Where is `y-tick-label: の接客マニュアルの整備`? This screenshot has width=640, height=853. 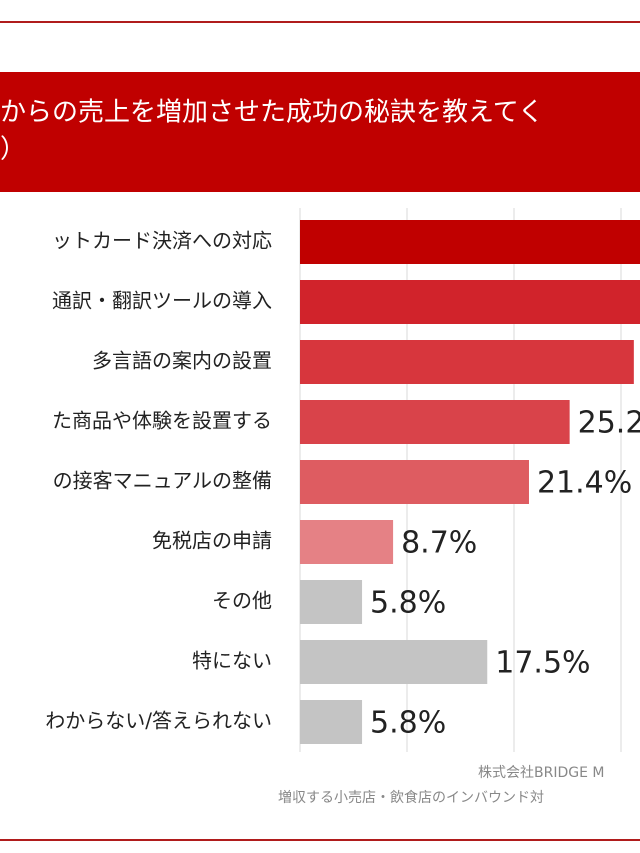 y-tick-label: の接客マニュアルの整備 is located at coordinates (162, 481).